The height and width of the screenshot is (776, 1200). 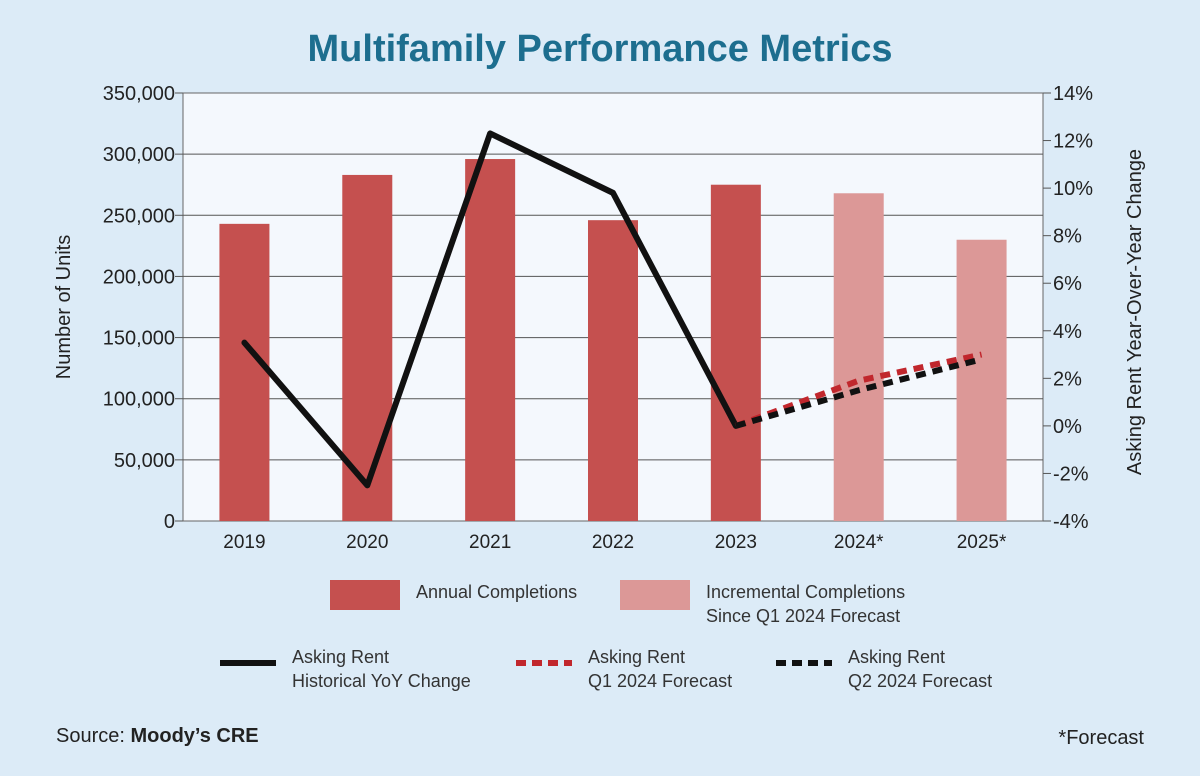 I want to click on y-tick-label: 350,000, so click(x=139, y=94).